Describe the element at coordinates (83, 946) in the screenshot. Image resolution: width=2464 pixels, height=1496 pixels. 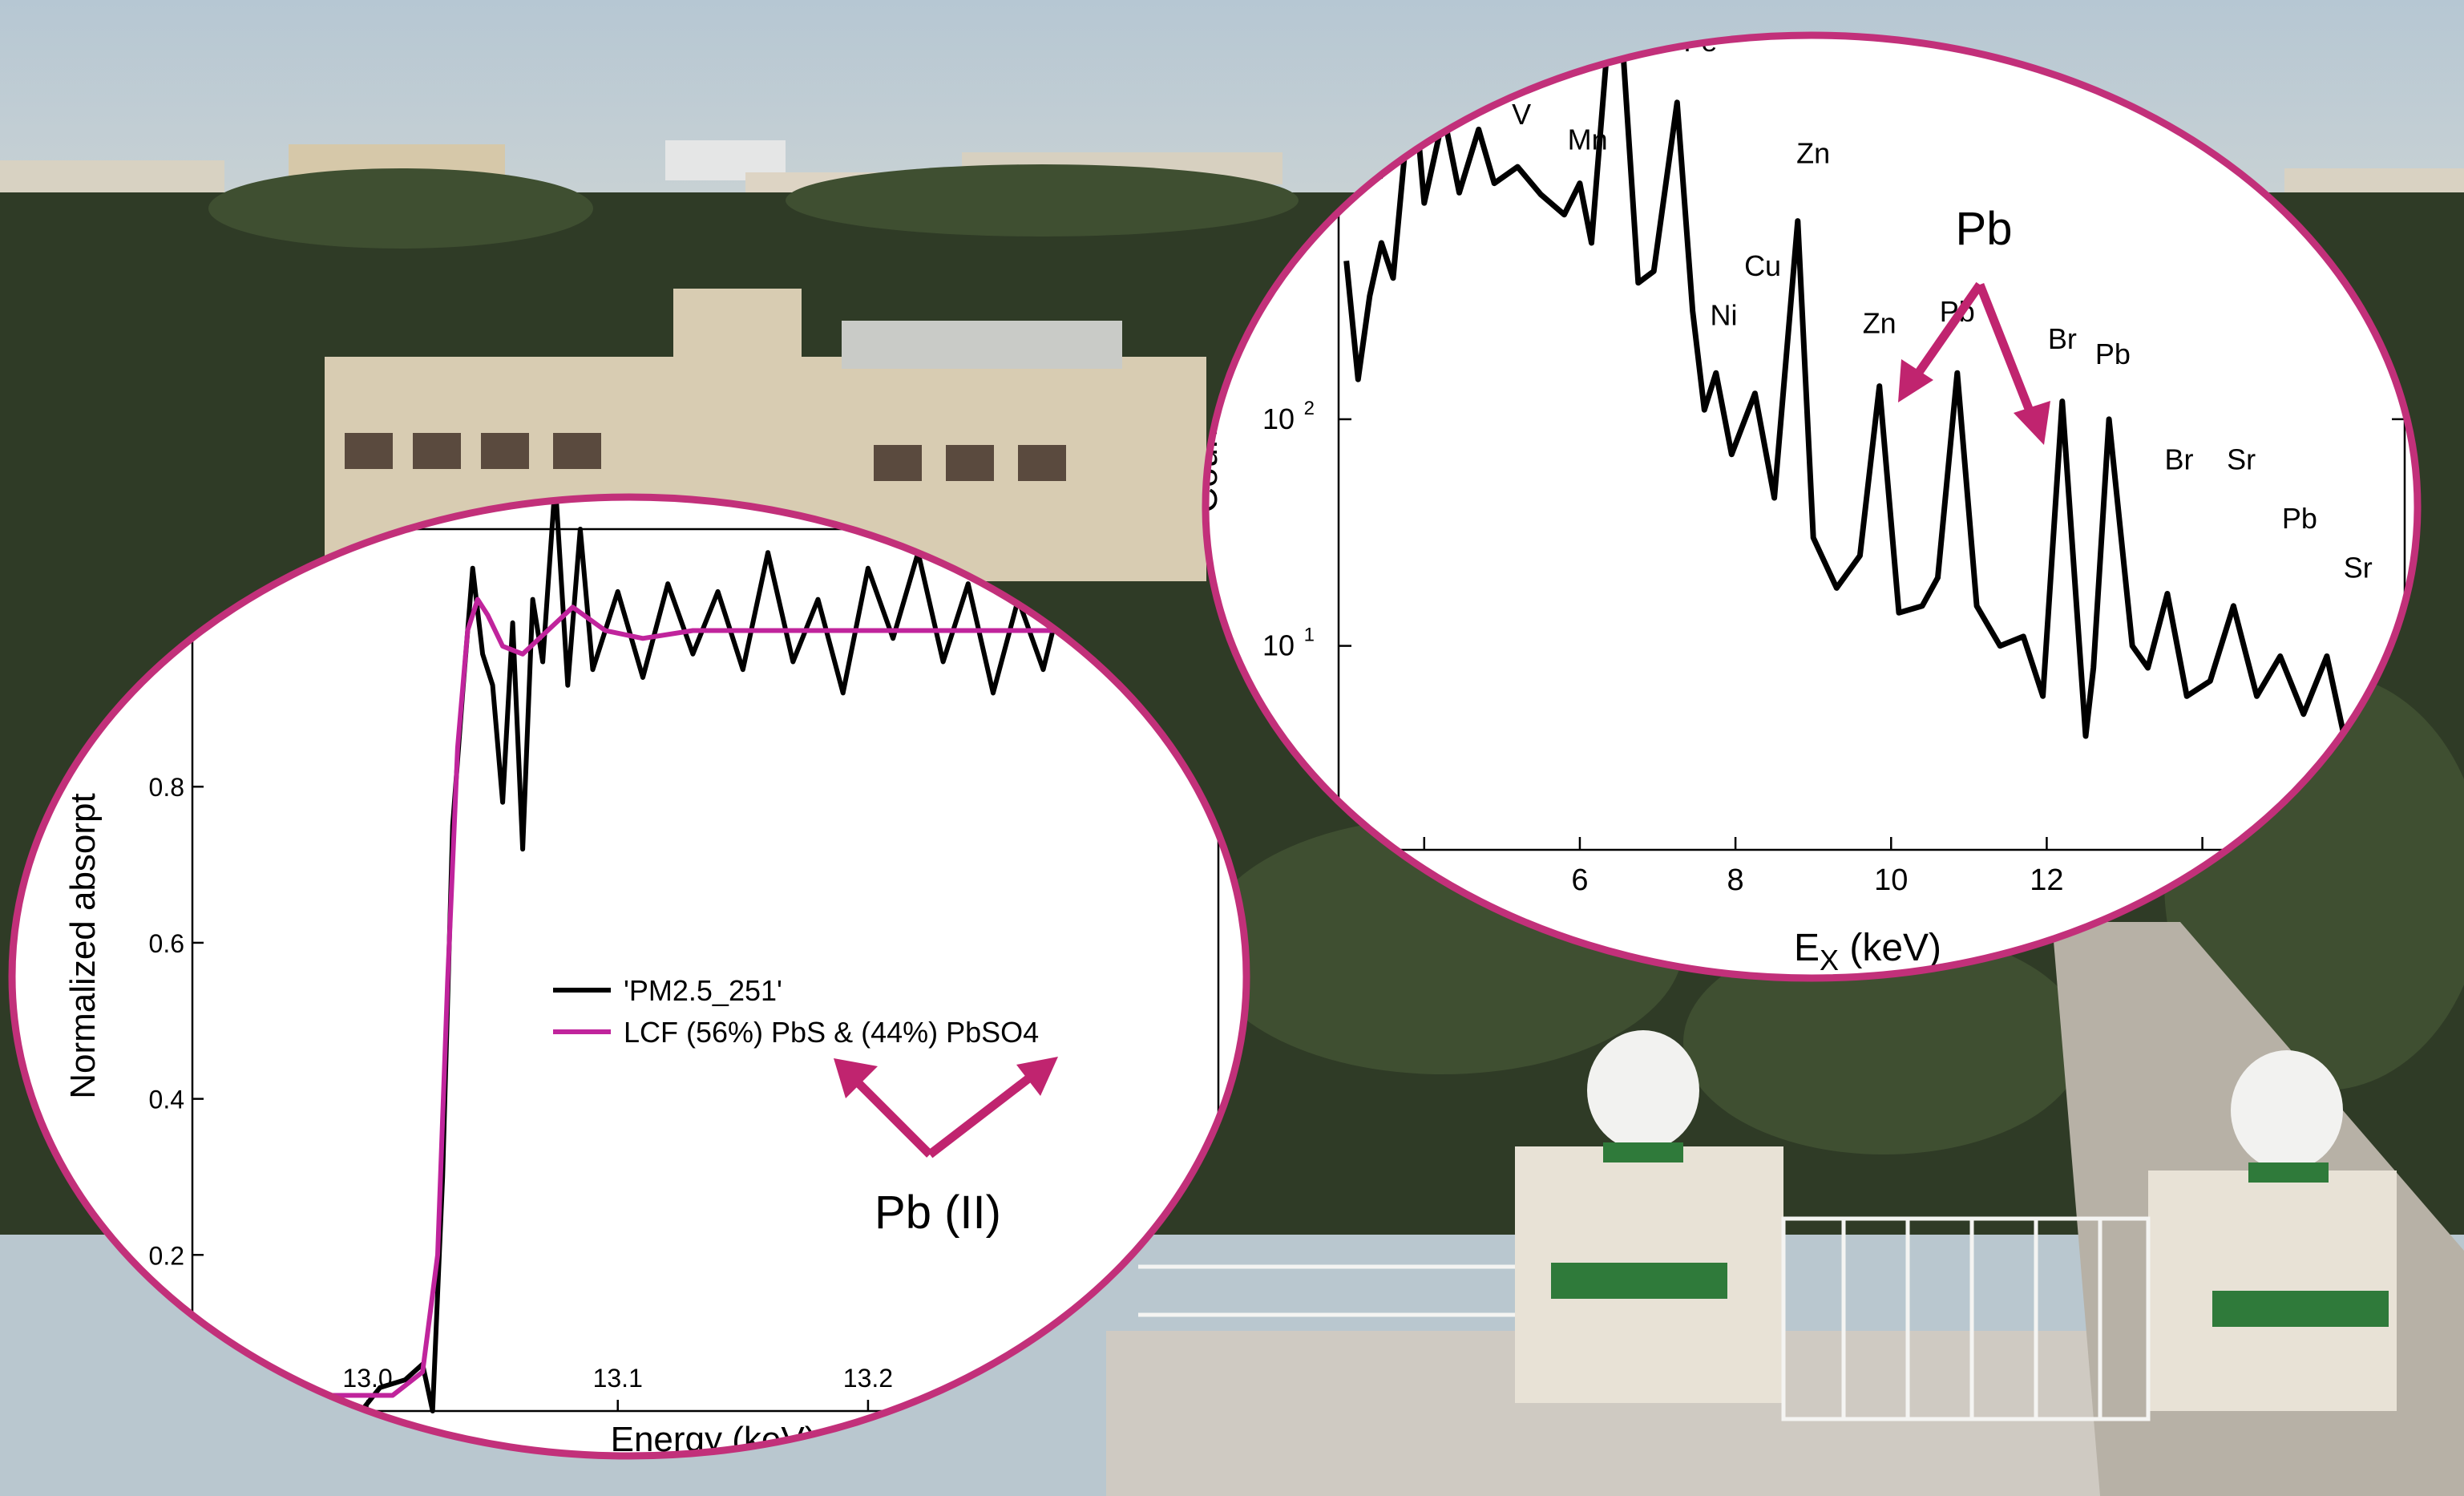
I see `xanes-y-label: Normalized absorpt` at that location.